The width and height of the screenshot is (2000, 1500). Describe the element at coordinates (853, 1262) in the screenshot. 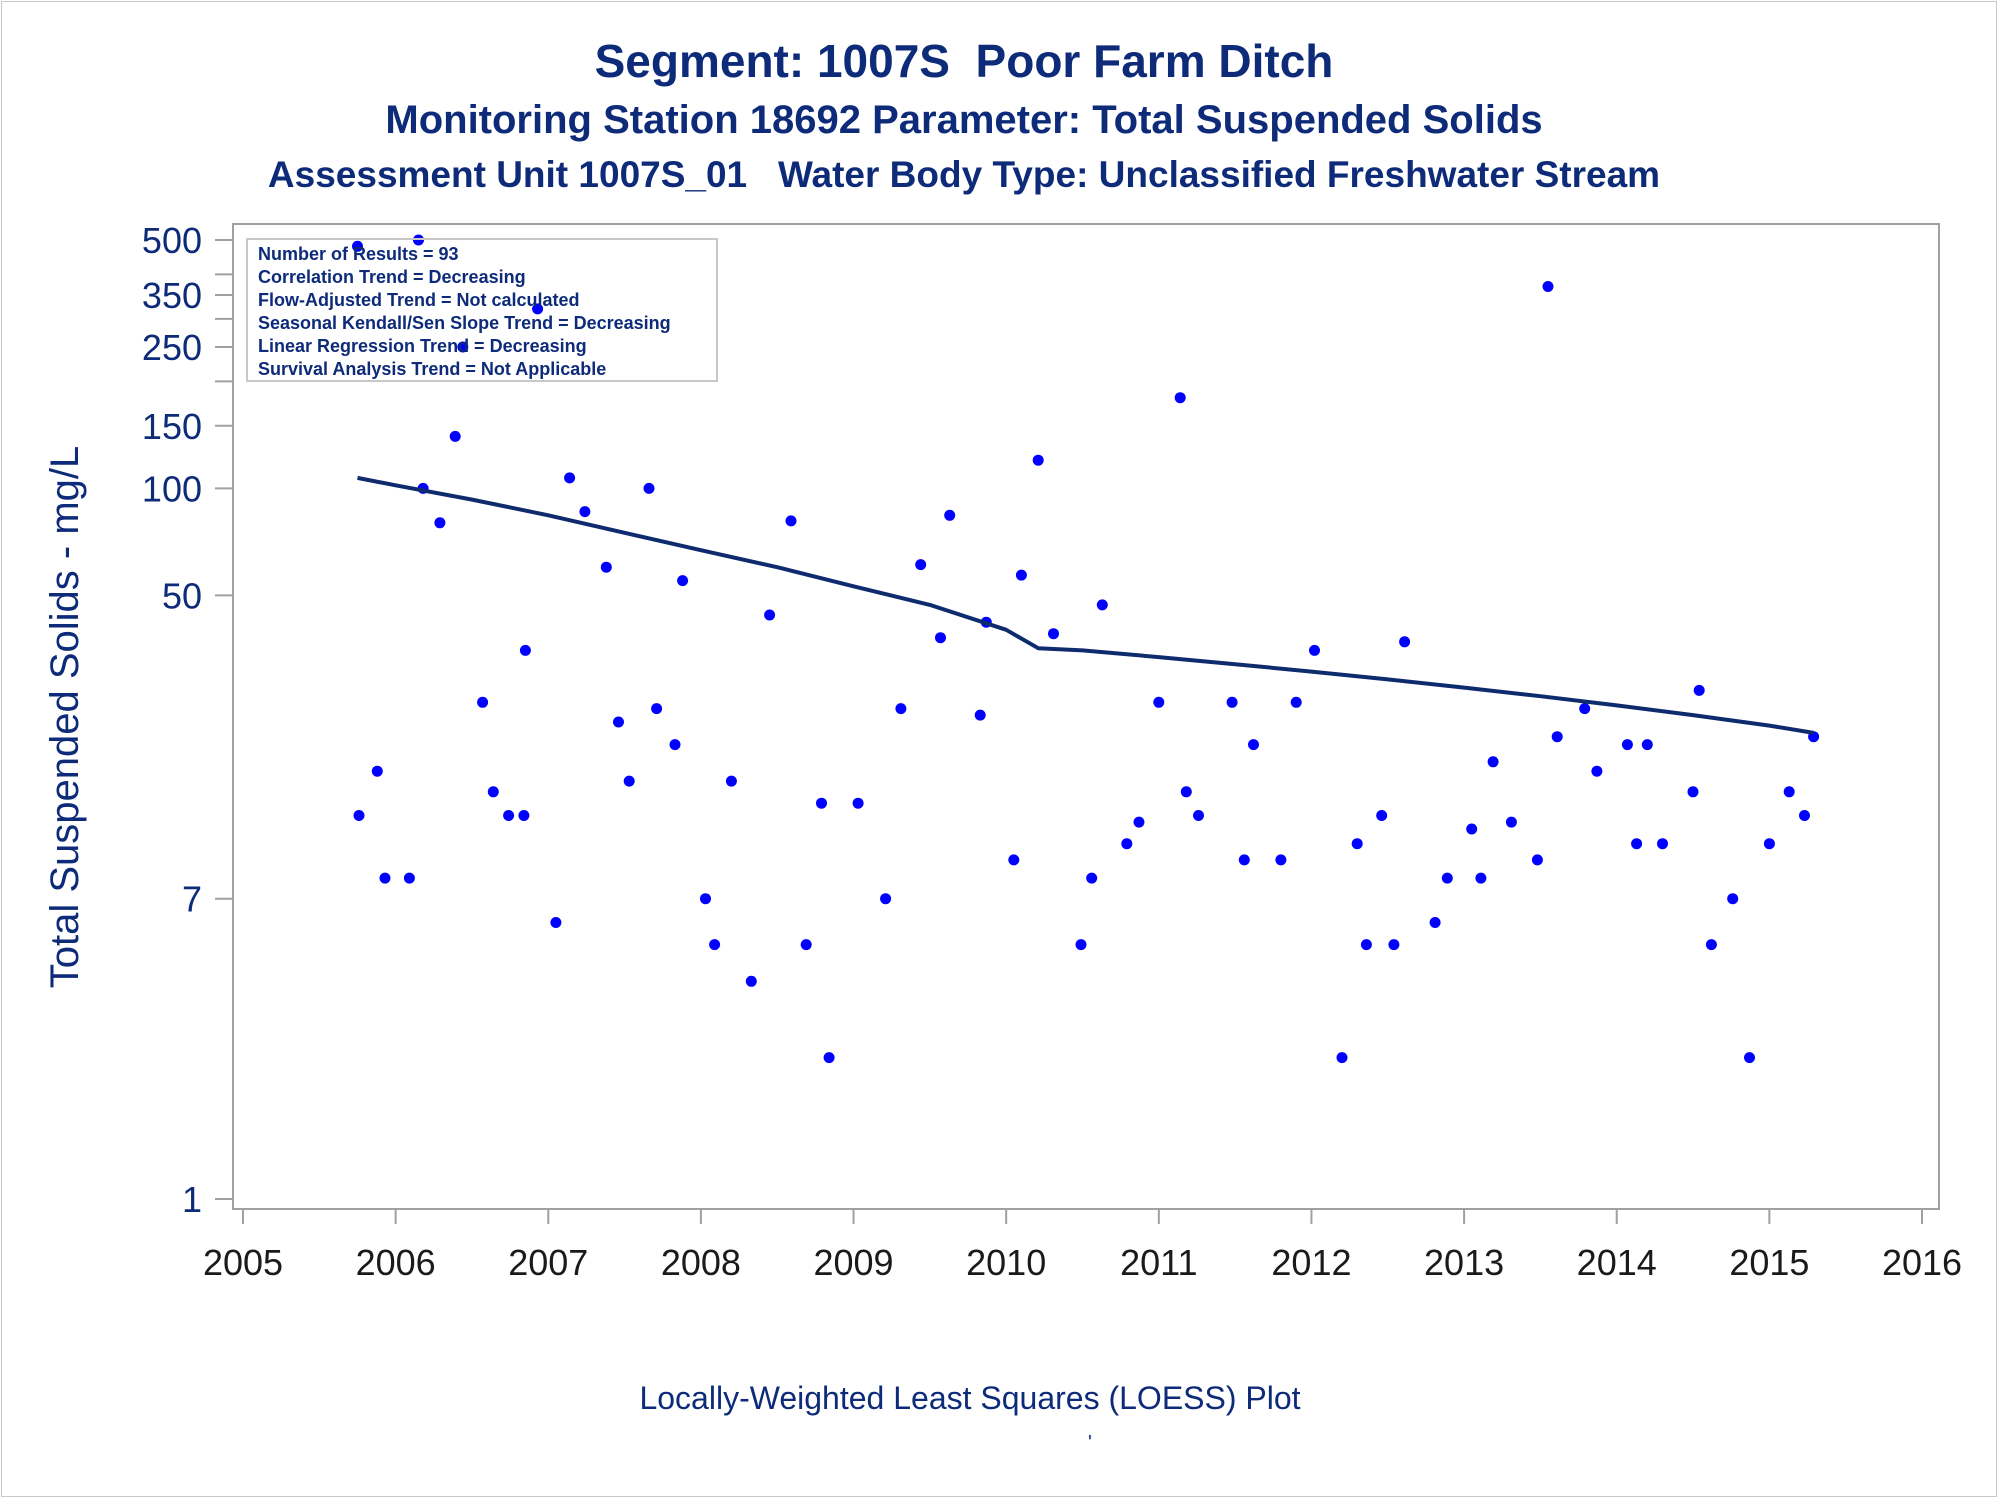

I see `x-tick-label: 2009` at that location.